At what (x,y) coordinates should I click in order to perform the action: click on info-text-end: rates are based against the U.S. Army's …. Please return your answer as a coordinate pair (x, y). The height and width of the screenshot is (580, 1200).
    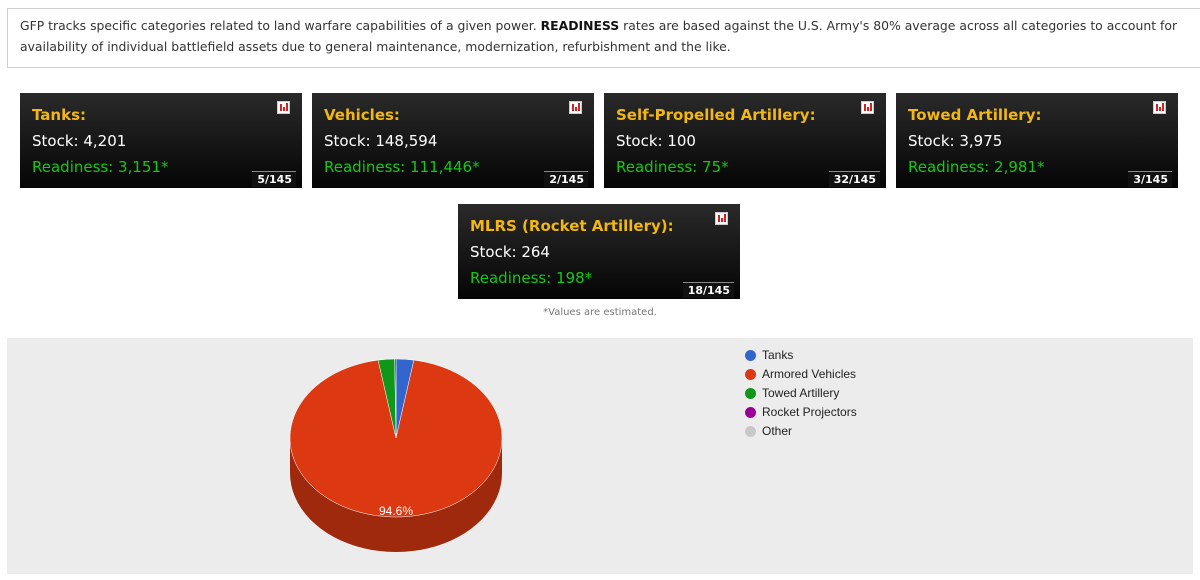
    Looking at the image, I should click on (599, 36).